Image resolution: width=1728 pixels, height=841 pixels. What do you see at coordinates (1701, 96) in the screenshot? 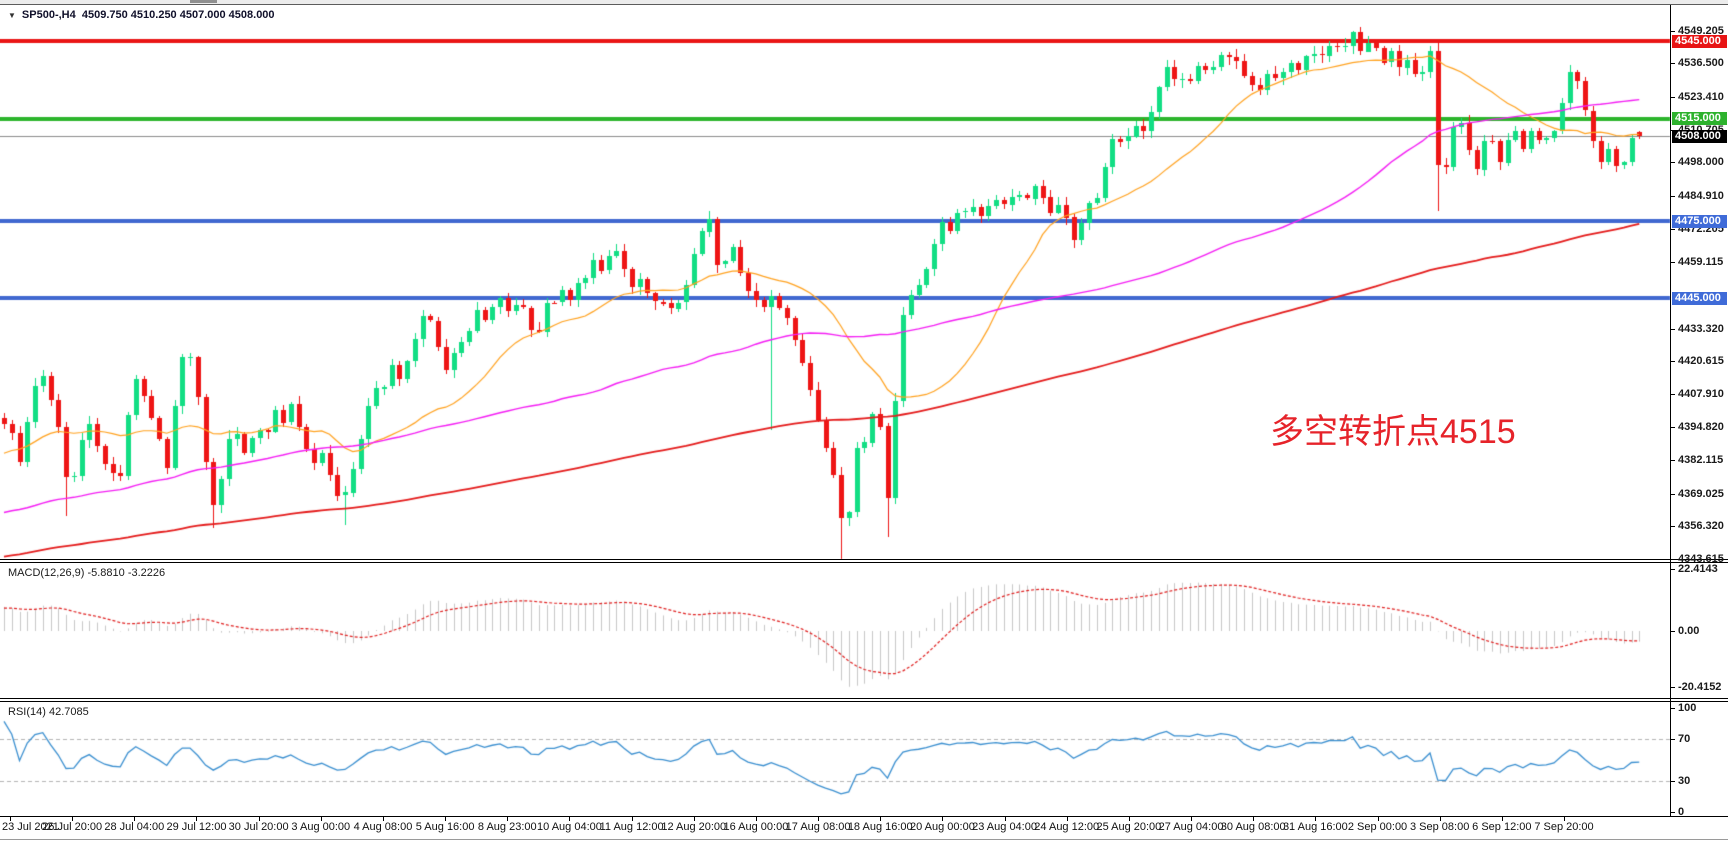
I see `price-axis-label: 4523.410` at bounding box center [1701, 96].